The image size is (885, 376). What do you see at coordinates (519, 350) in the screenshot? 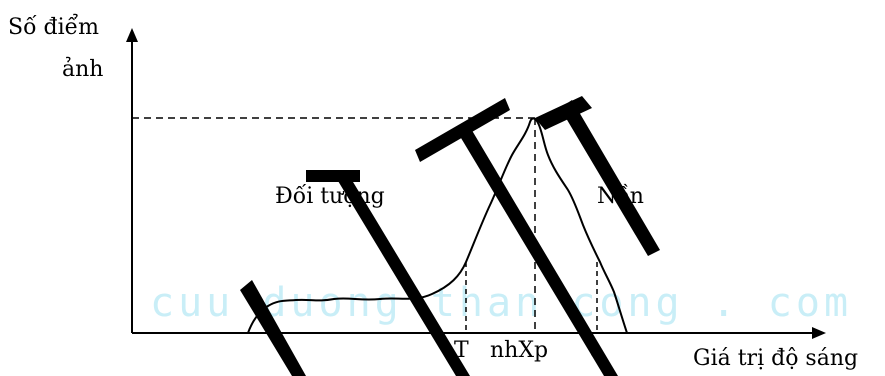
I see `tick-label-peak: nhXp` at bounding box center [519, 350].